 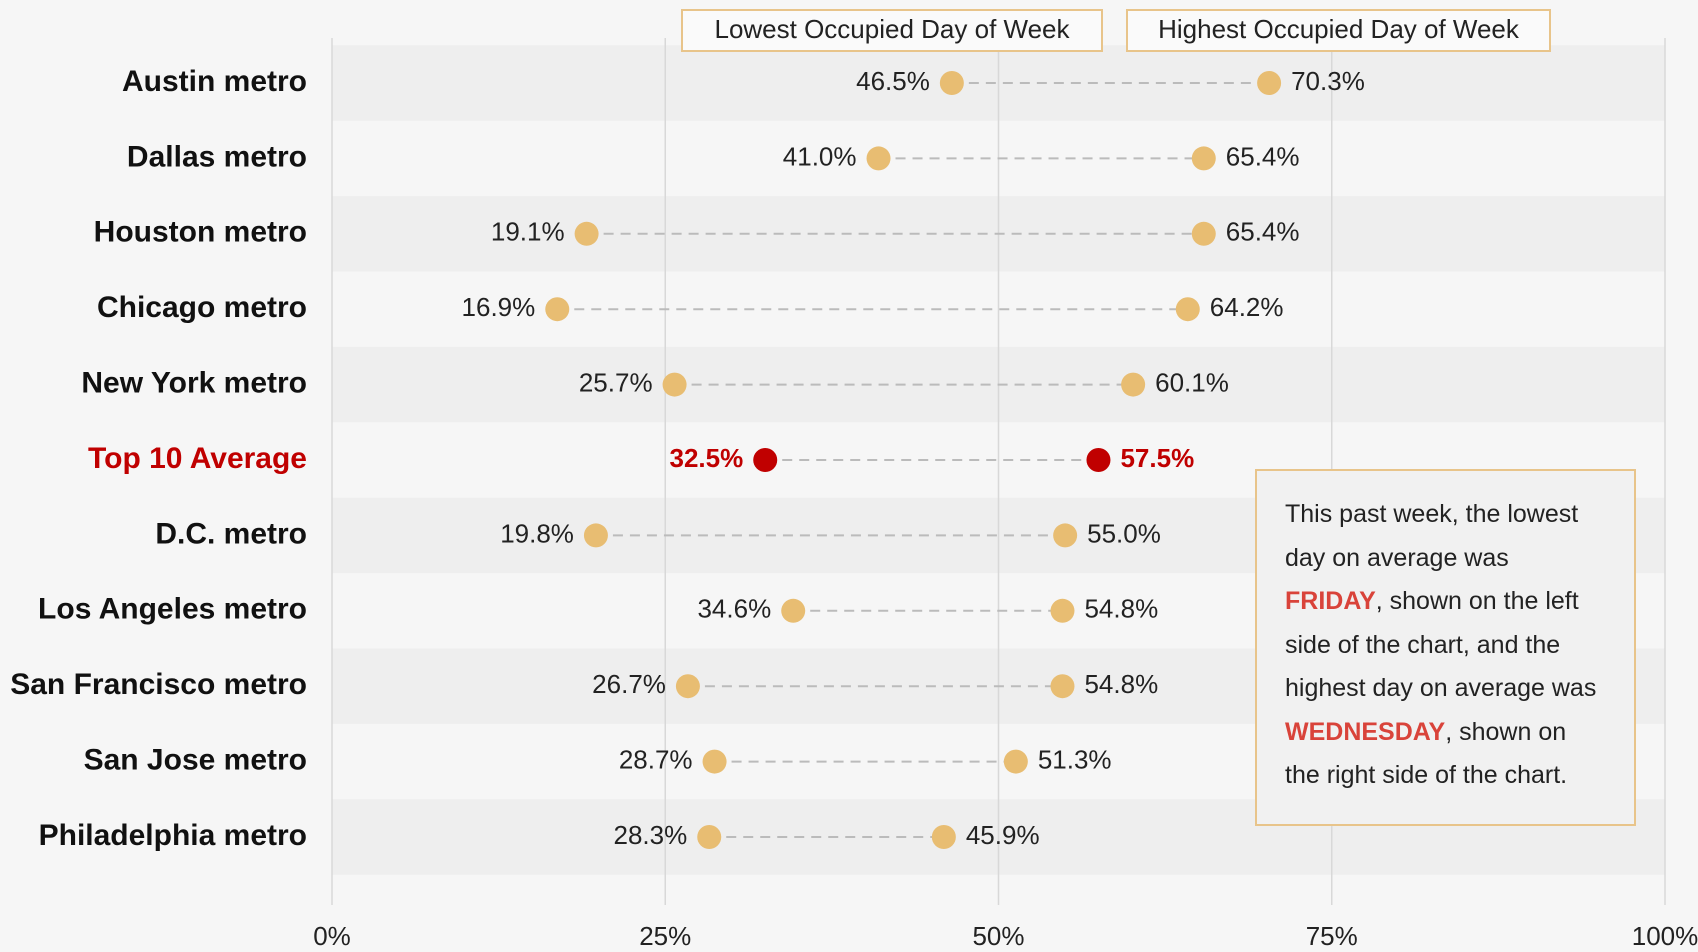 I want to click on x-tick-label: 0%, so click(x=332, y=936).